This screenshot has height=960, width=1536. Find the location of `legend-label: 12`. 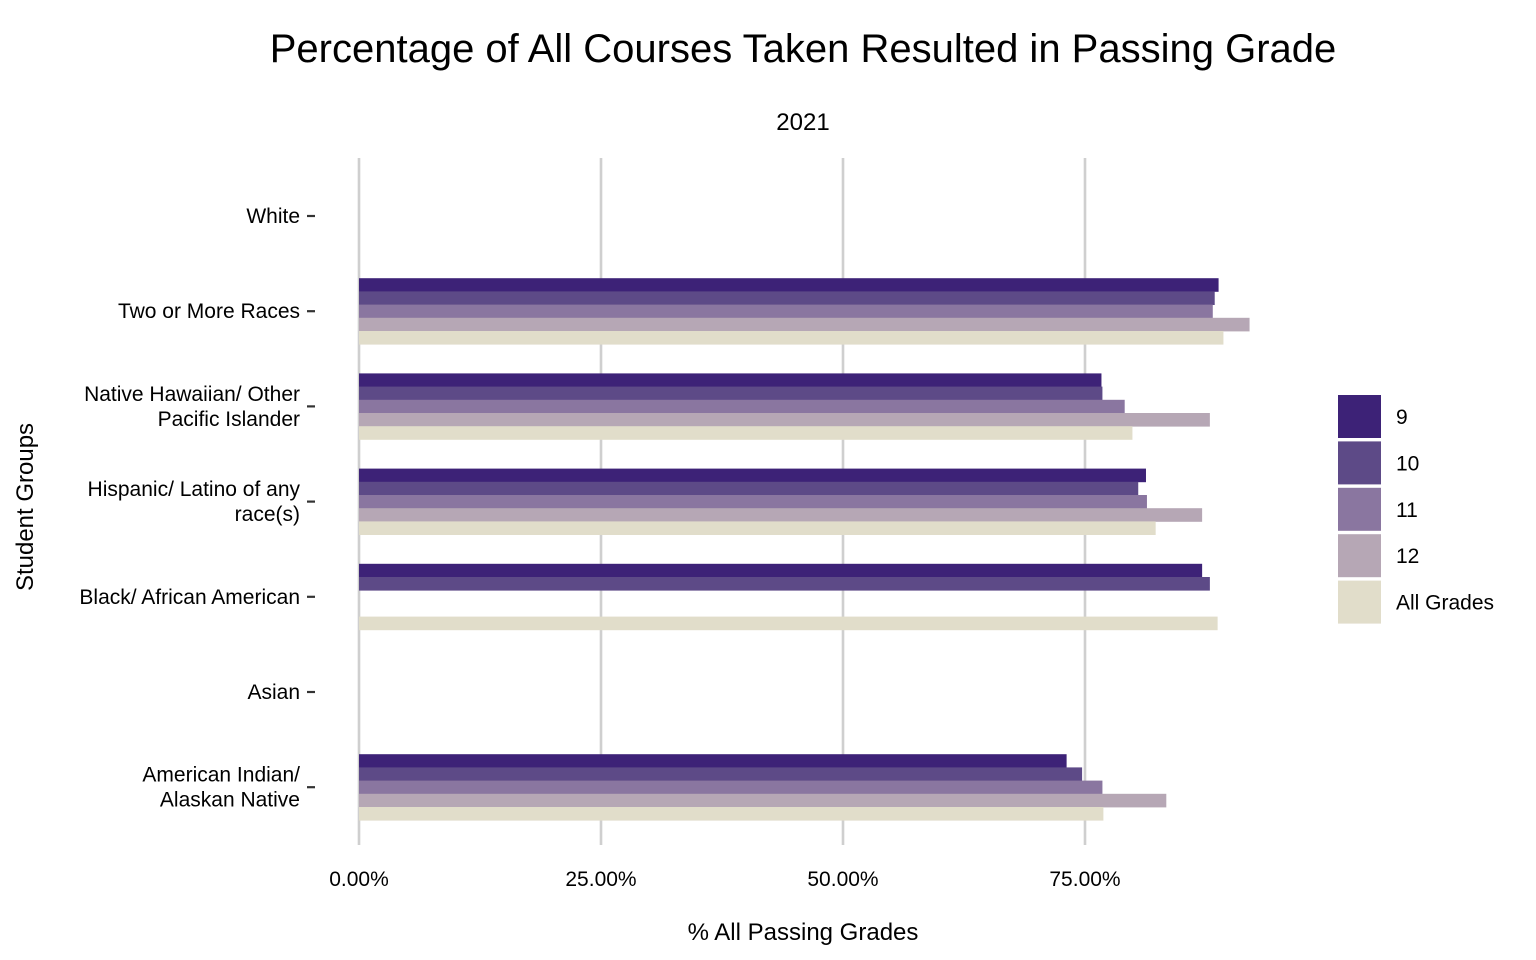

legend-label: 12 is located at coordinates (1407, 556).